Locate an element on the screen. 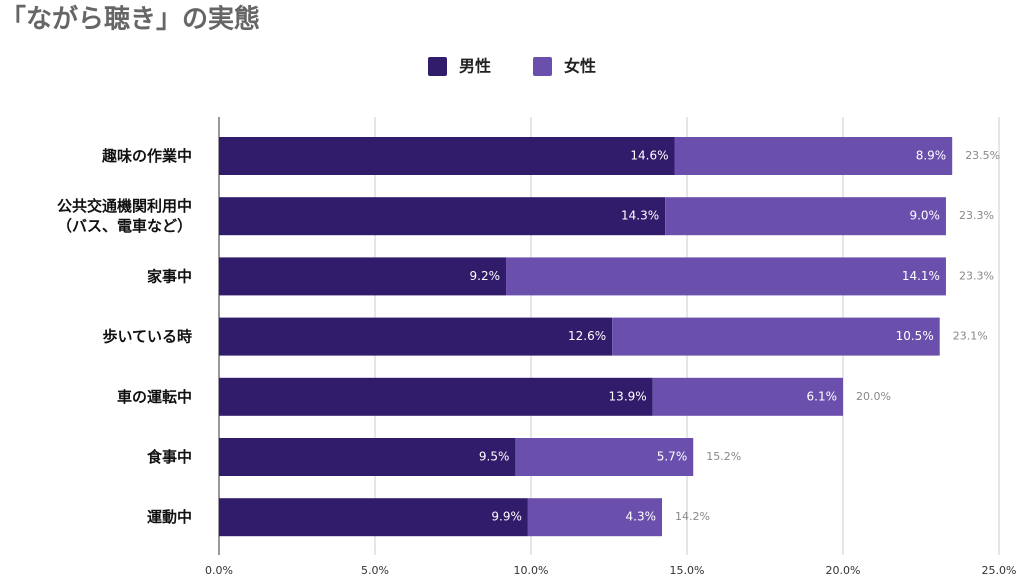 This screenshot has width=1019, height=580. value-label: 14.6% is located at coordinates (649, 156).